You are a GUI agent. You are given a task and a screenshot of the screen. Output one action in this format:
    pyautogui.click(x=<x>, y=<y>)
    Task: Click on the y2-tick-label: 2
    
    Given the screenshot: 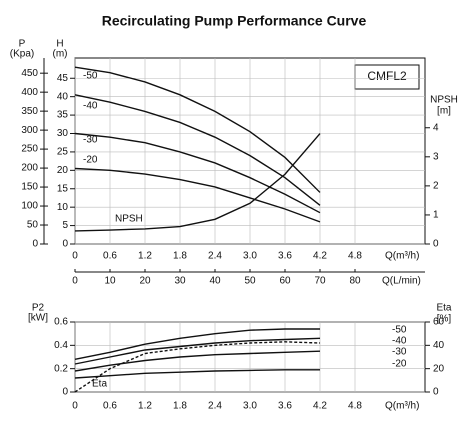 What is the action you would take?
    pyautogui.click(x=436, y=186)
    